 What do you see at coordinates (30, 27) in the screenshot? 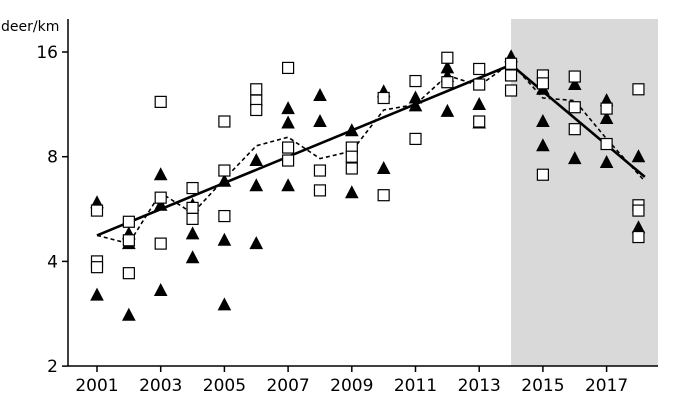
I see `y-unit-label: deer/km` at bounding box center [30, 27].